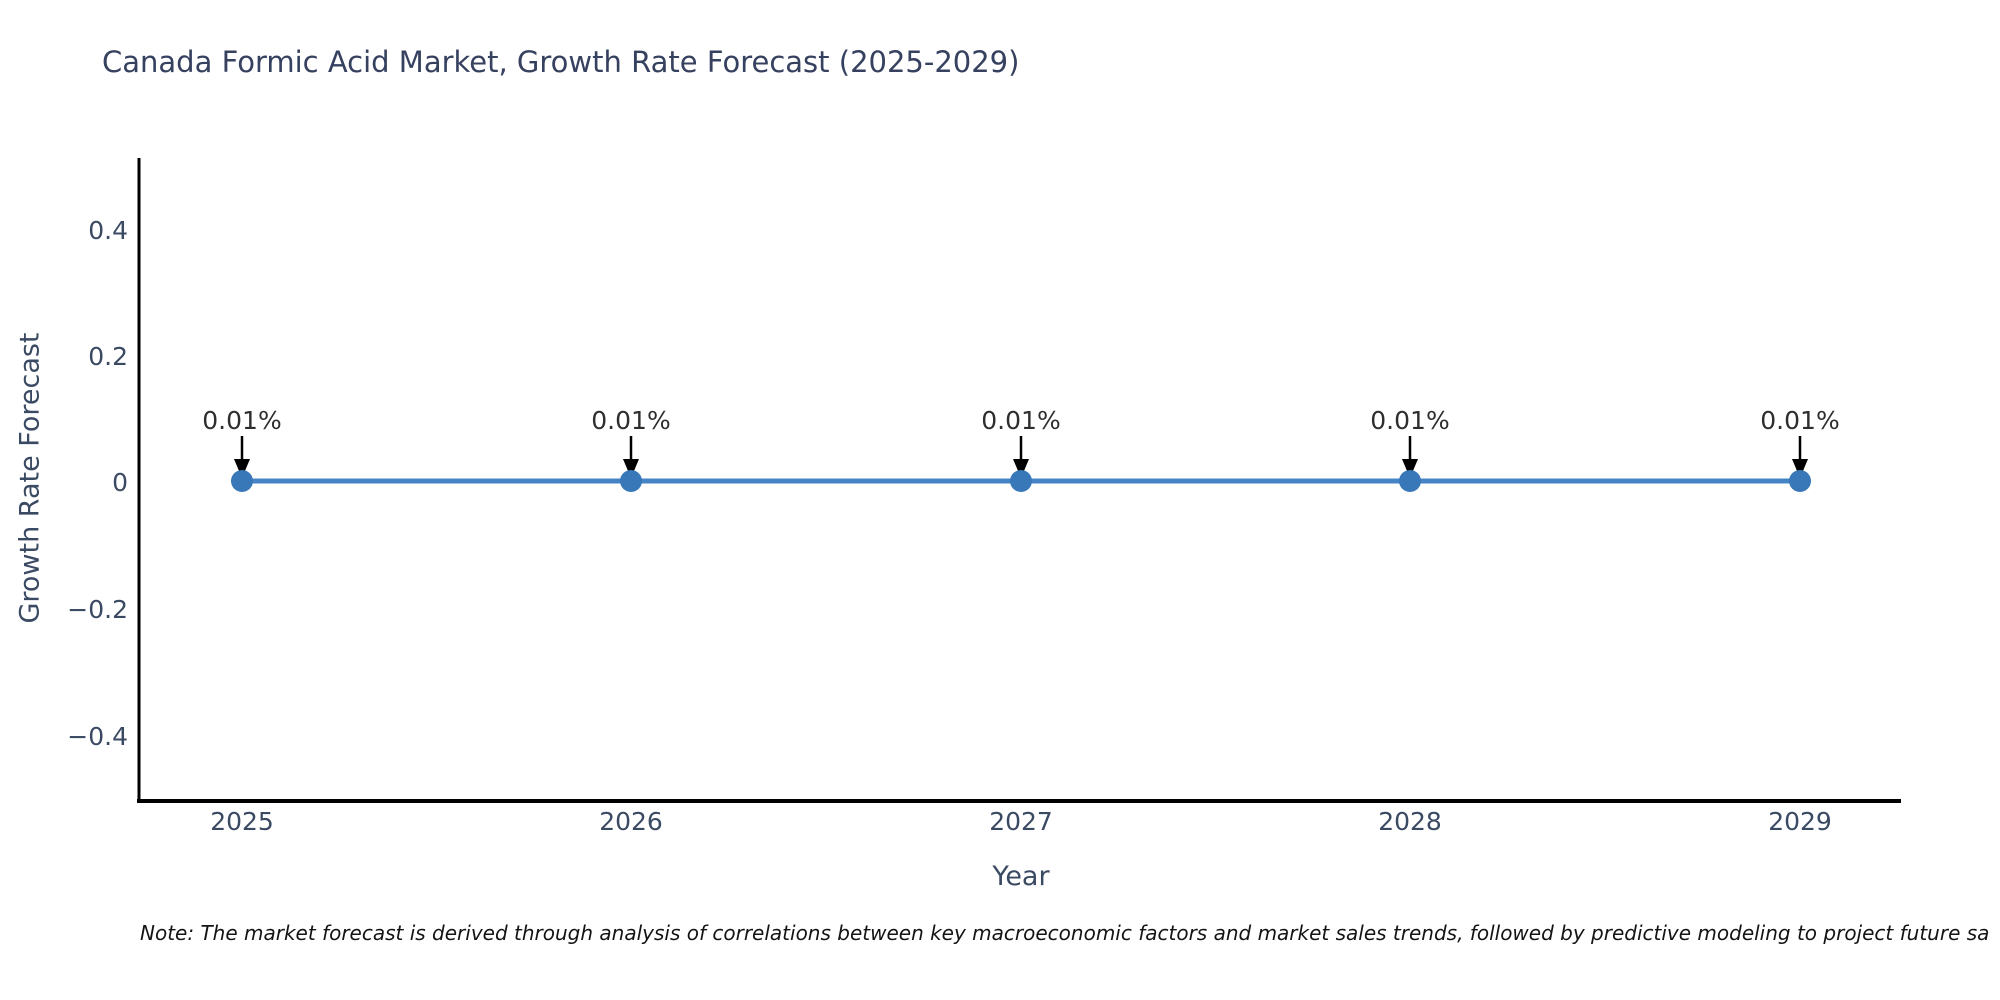  Describe the element at coordinates (1021, 876) in the screenshot. I see `x-axis-title: Year` at that location.